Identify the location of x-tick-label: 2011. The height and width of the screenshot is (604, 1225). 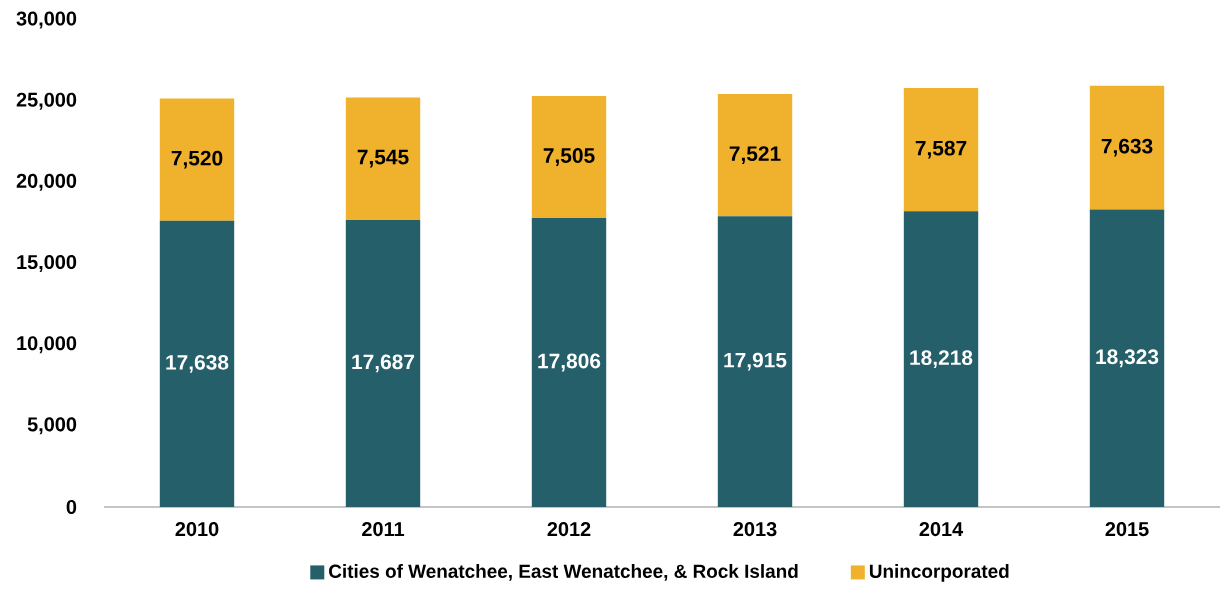
(383, 529).